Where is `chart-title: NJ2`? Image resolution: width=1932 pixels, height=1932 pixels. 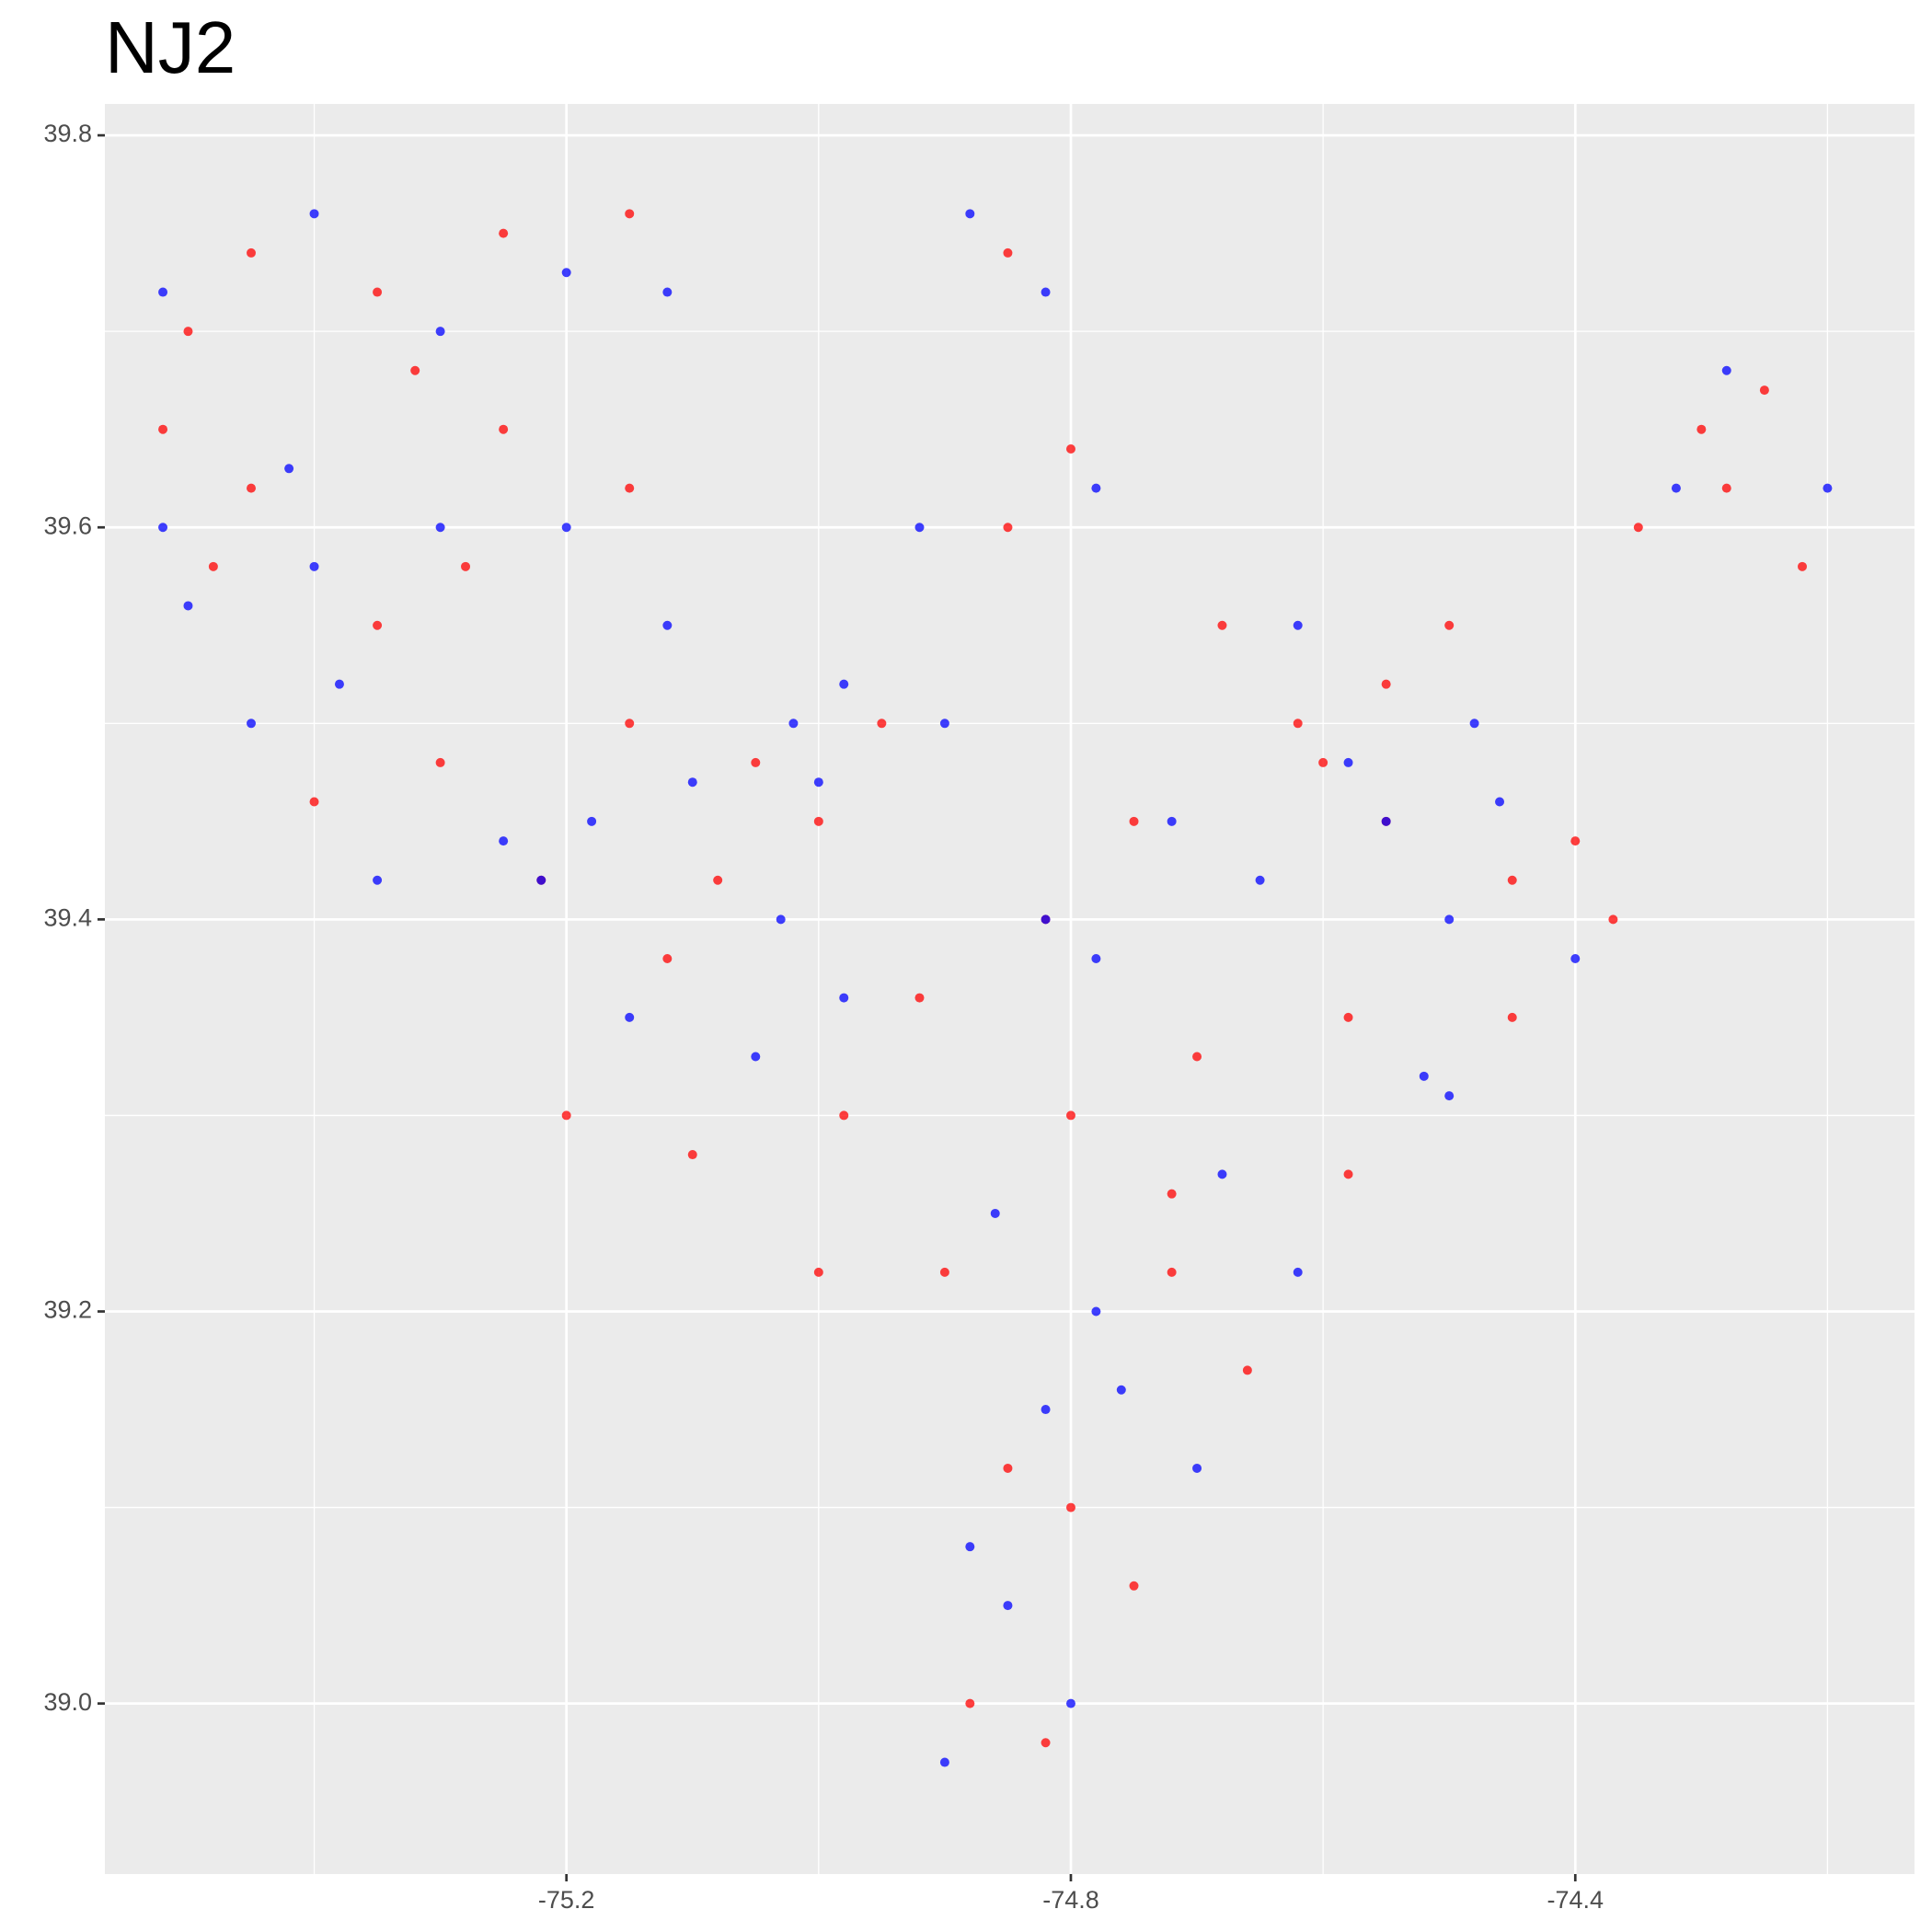 chart-title: NJ2 is located at coordinates (170, 47).